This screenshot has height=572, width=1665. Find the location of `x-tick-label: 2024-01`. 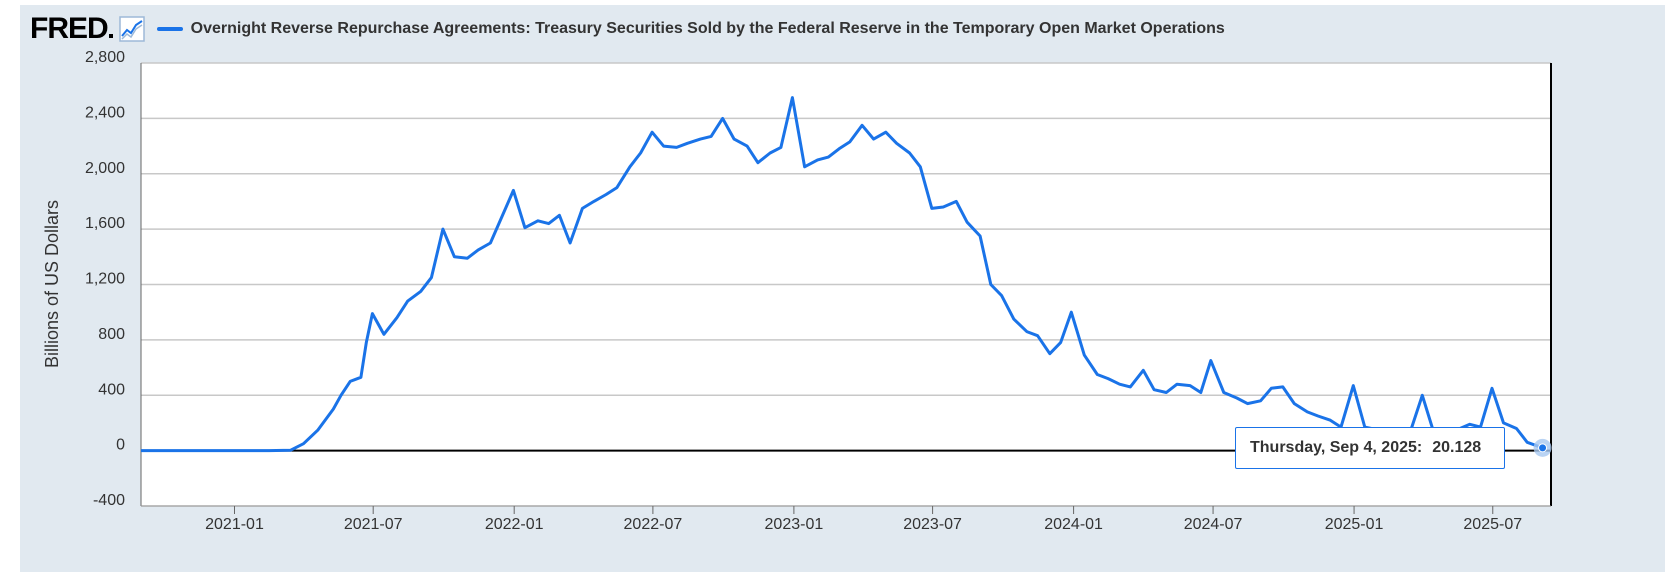

x-tick-label: 2024-01 is located at coordinates (1073, 524).